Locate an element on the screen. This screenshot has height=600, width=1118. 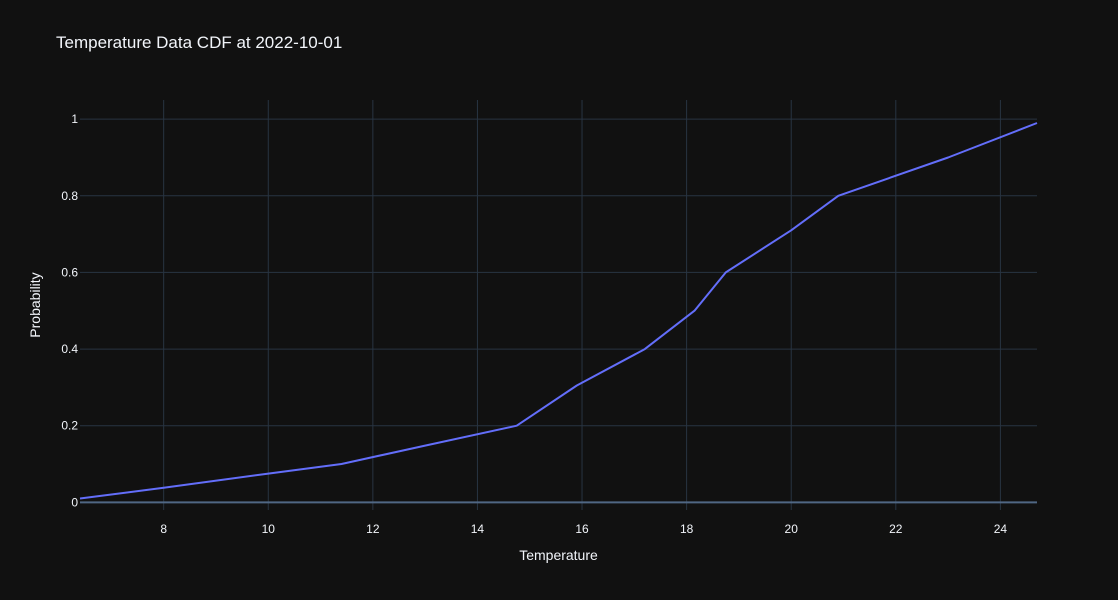
x-tick-label: 10 is located at coordinates (269, 529).